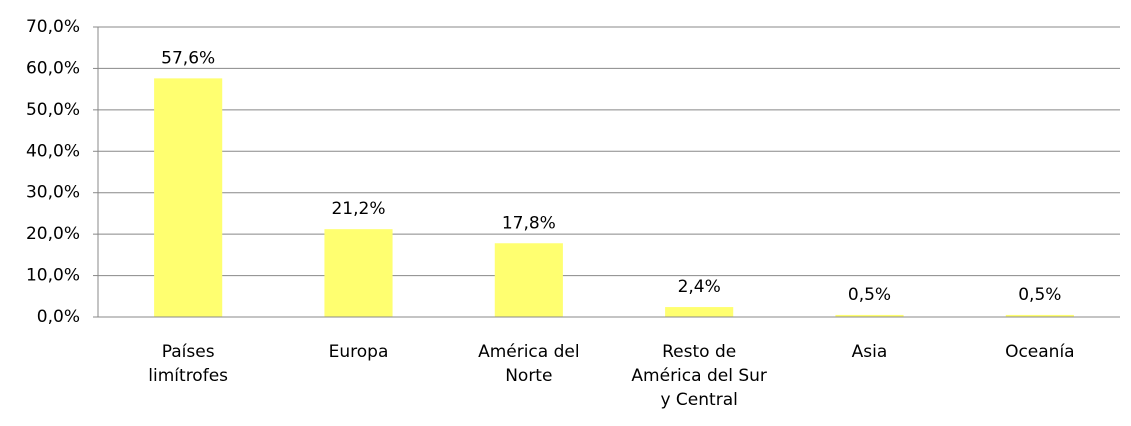  What do you see at coordinates (358, 352) in the screenshot?
I see `x-tick-label: Europa` at bounding box center [358, 352].